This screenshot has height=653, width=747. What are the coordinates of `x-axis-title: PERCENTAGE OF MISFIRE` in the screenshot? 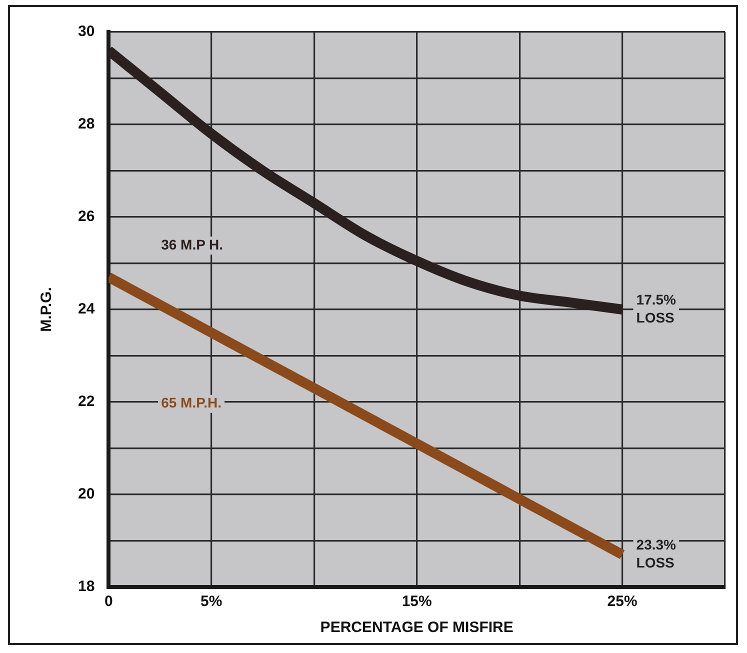 It's located at (417, 627).